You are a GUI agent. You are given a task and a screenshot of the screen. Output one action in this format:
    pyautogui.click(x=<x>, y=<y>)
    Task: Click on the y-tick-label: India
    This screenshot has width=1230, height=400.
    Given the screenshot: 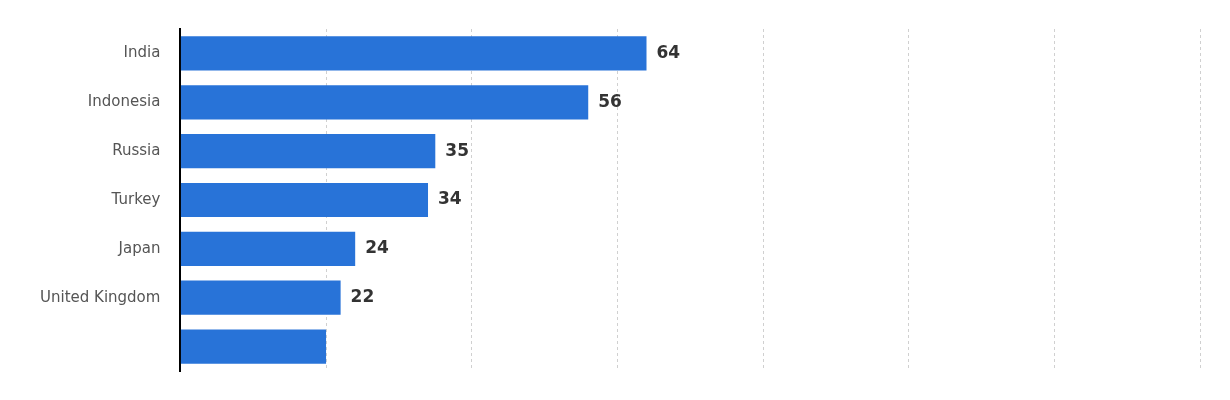 What is the action you would take?
    pyautogui.click(x=142, y=52)
    